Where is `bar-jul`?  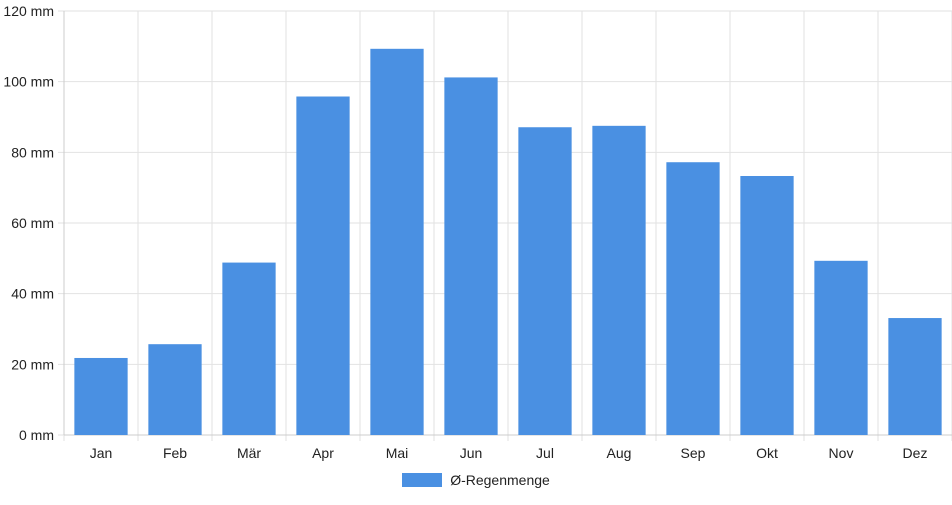
bar-jul is located at coordinates (545, 281).